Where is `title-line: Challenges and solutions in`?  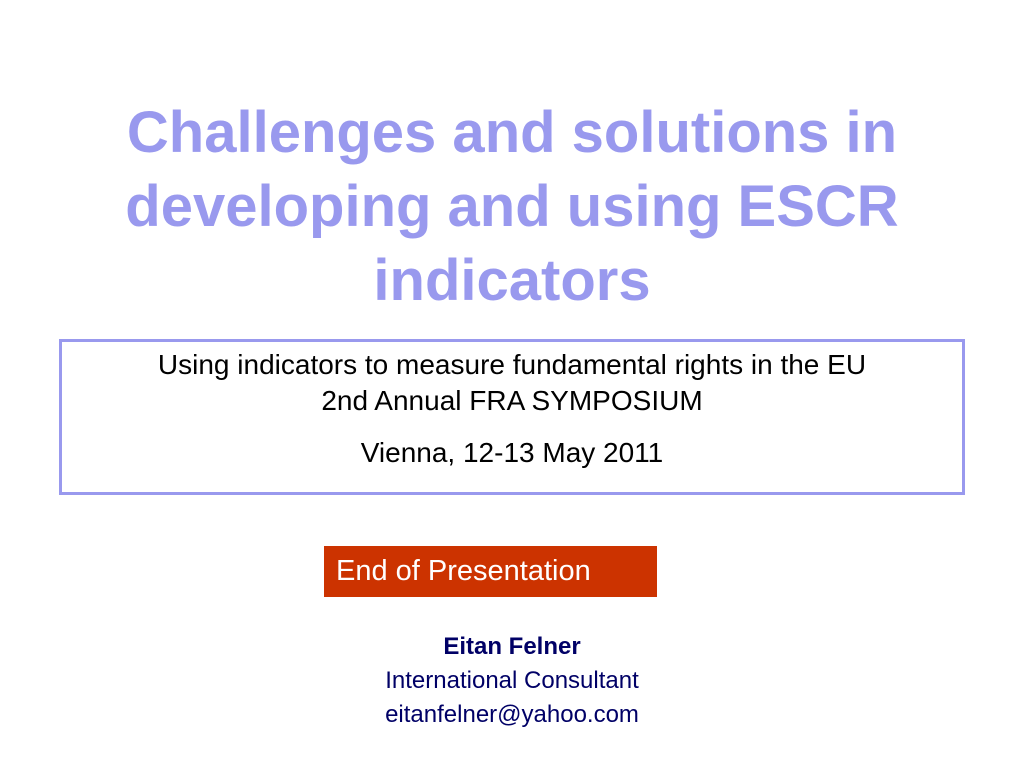
title-line: Challenges and solutions in is located at coordinates (512, 132).